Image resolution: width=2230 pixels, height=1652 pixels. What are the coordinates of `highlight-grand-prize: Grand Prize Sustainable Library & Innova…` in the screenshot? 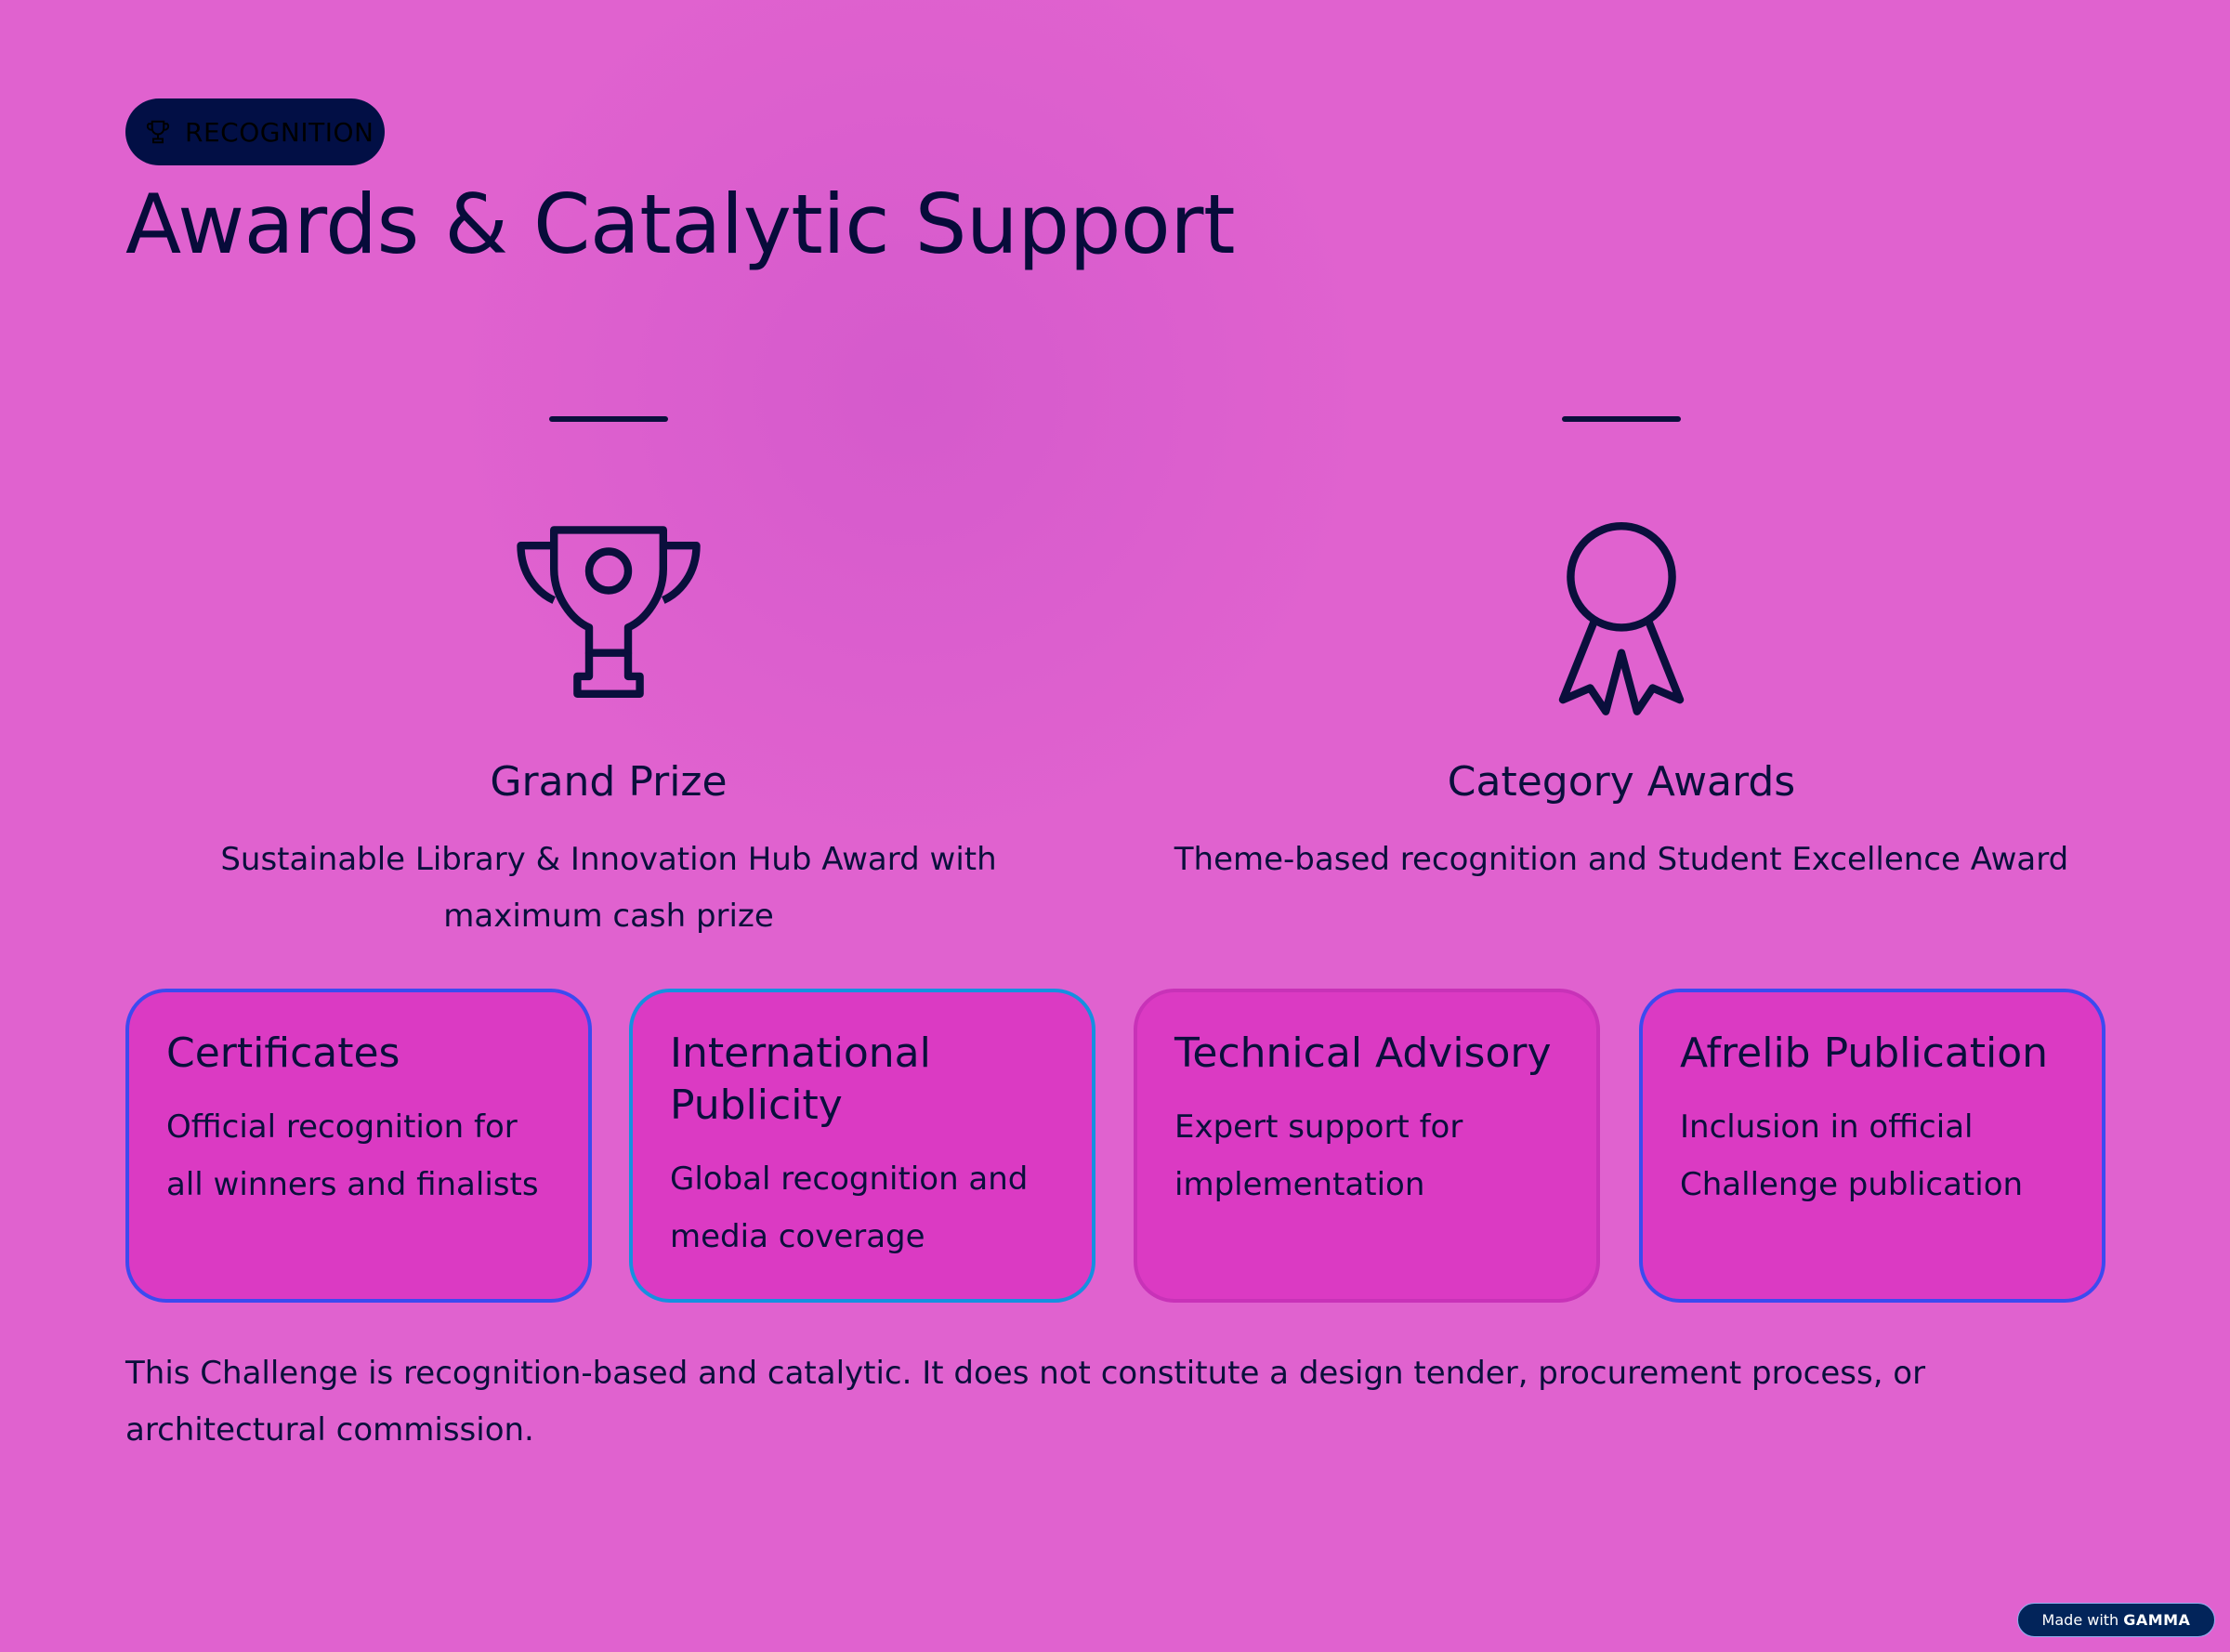 It's located at (608, 680).